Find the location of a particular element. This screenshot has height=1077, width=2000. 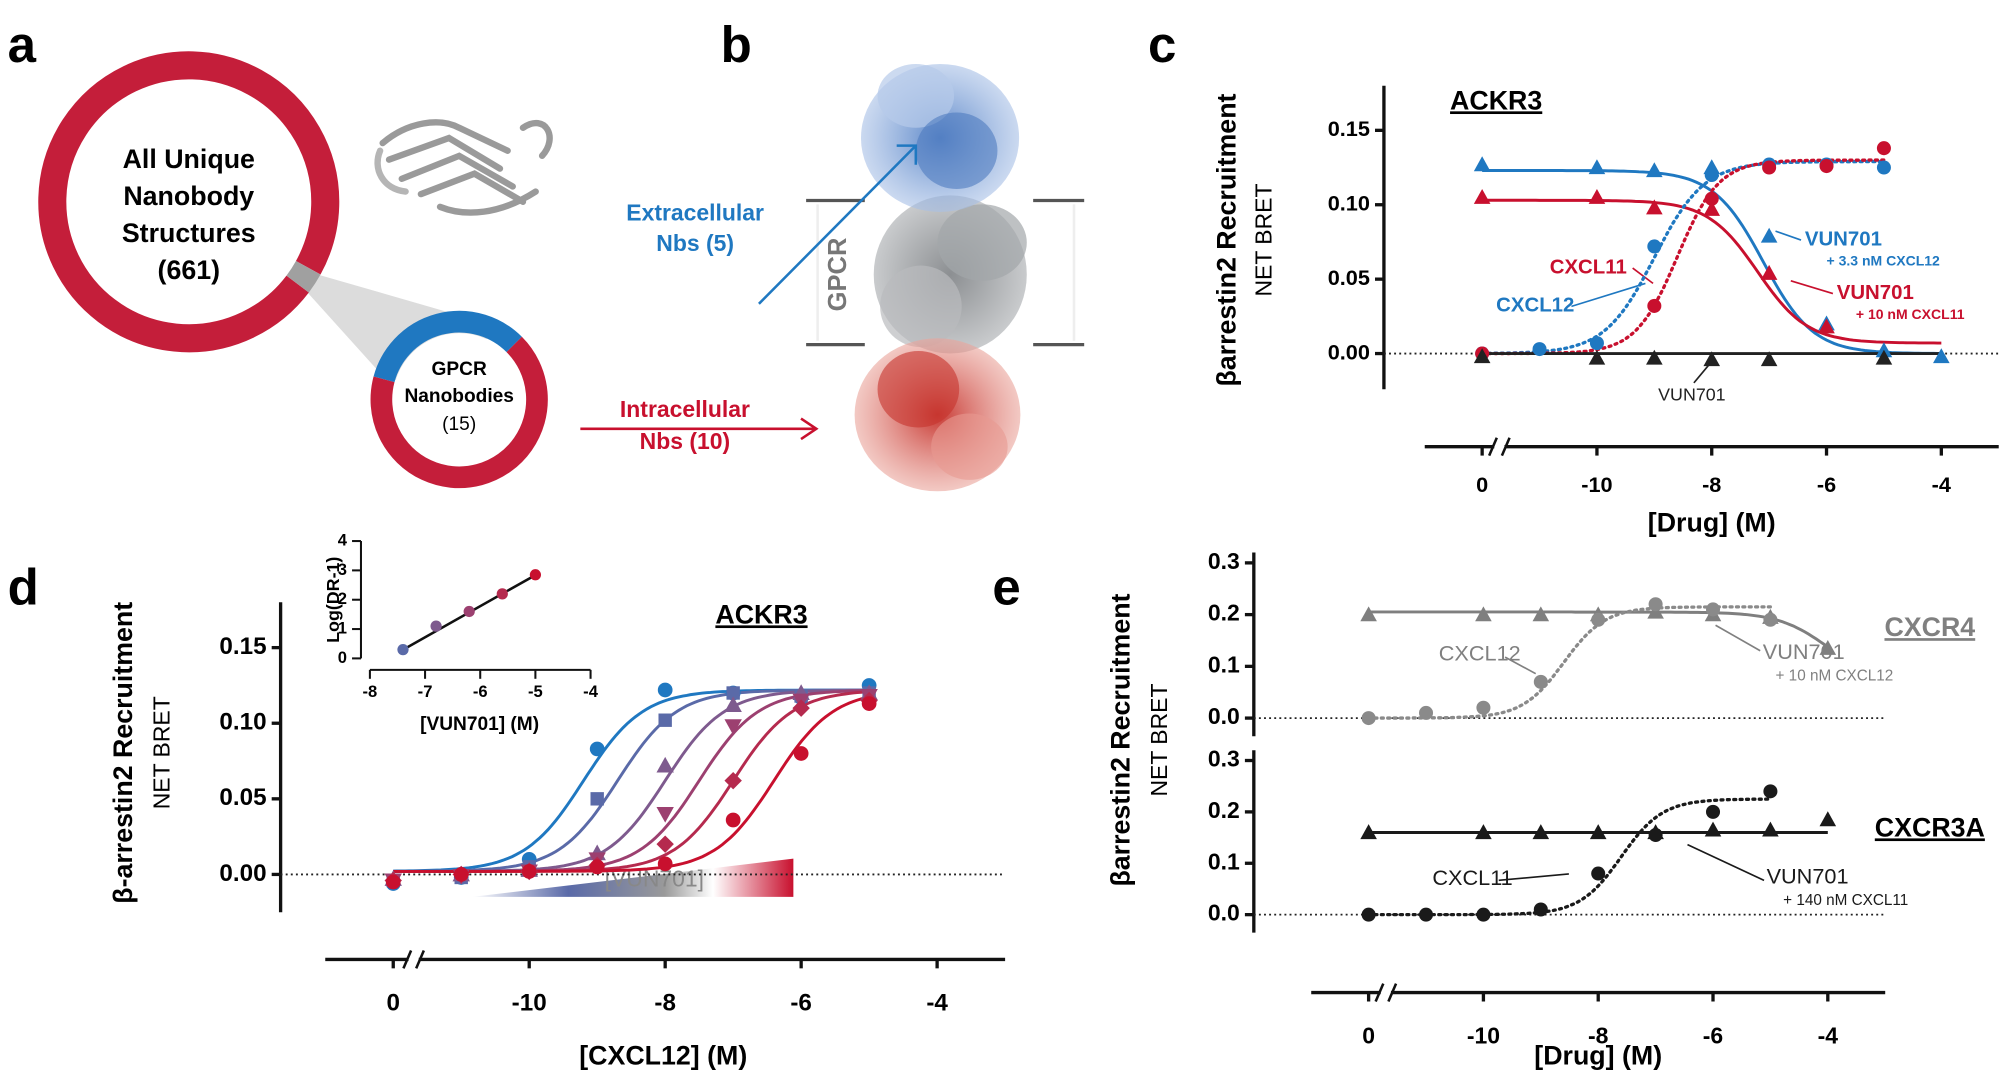

series-note: + 10 nM CXCL12 is located at coordinates (1835, 675).